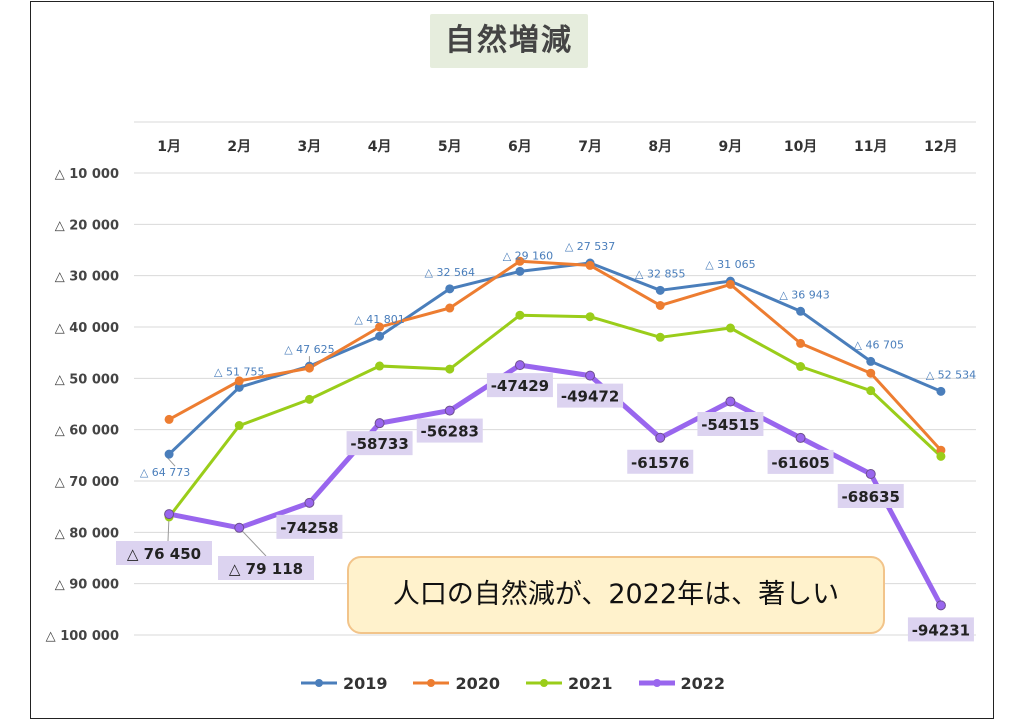  I want to click on legend-swatch-2019, so click(318, 683).